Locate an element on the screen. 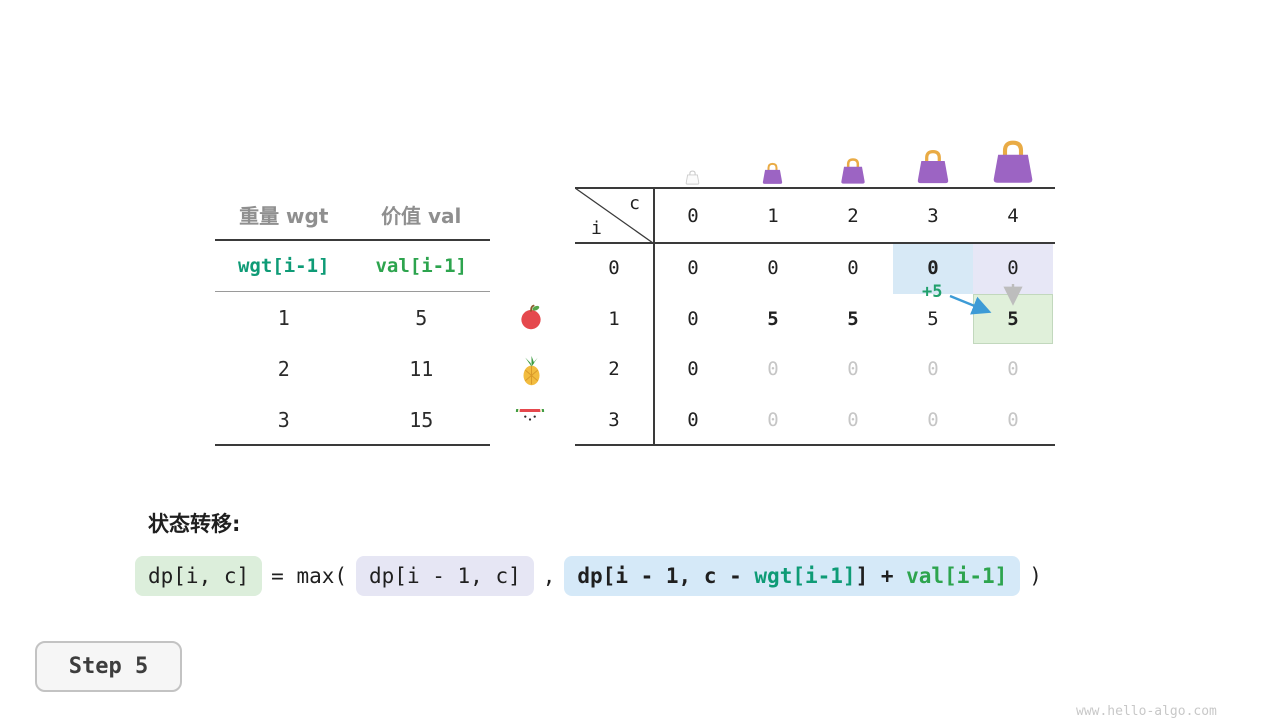 The image size is (1280, 720). formula-lhs: dp[i, c] is located at coordinates (199, 576).